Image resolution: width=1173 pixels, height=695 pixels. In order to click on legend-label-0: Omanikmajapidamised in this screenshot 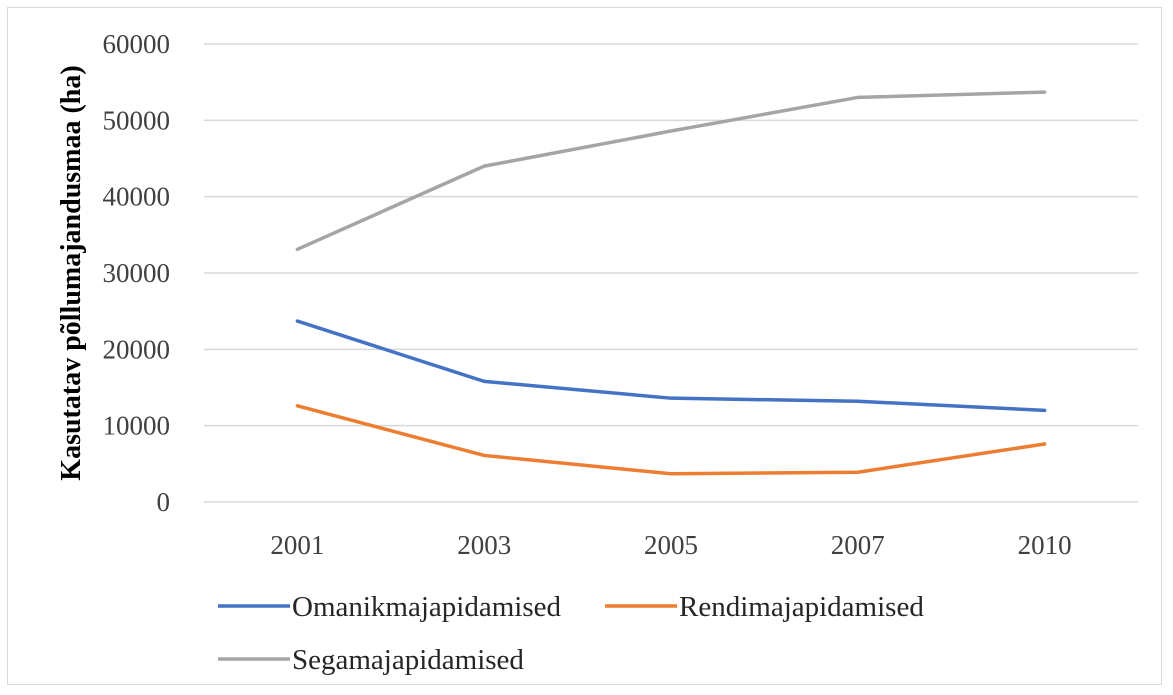, I will do `click(426, 607)`.